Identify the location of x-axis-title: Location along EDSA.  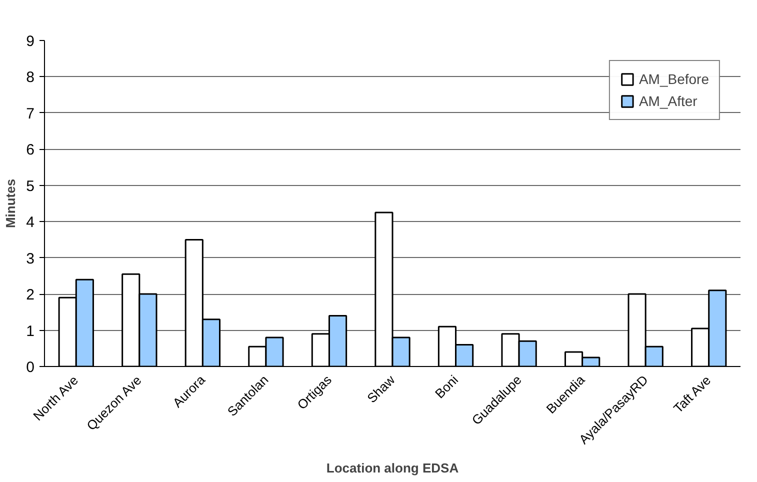
(393, 468).